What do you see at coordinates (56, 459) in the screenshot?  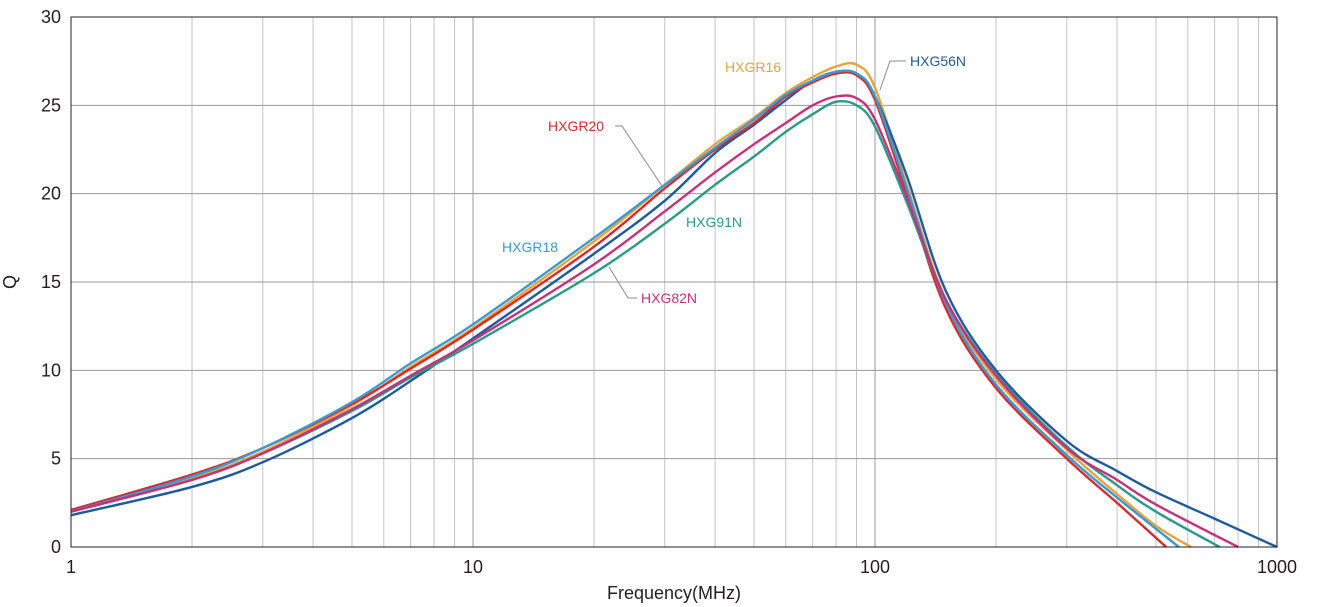 I see `y-tick-label: 5` at bounding box center [56, 459].